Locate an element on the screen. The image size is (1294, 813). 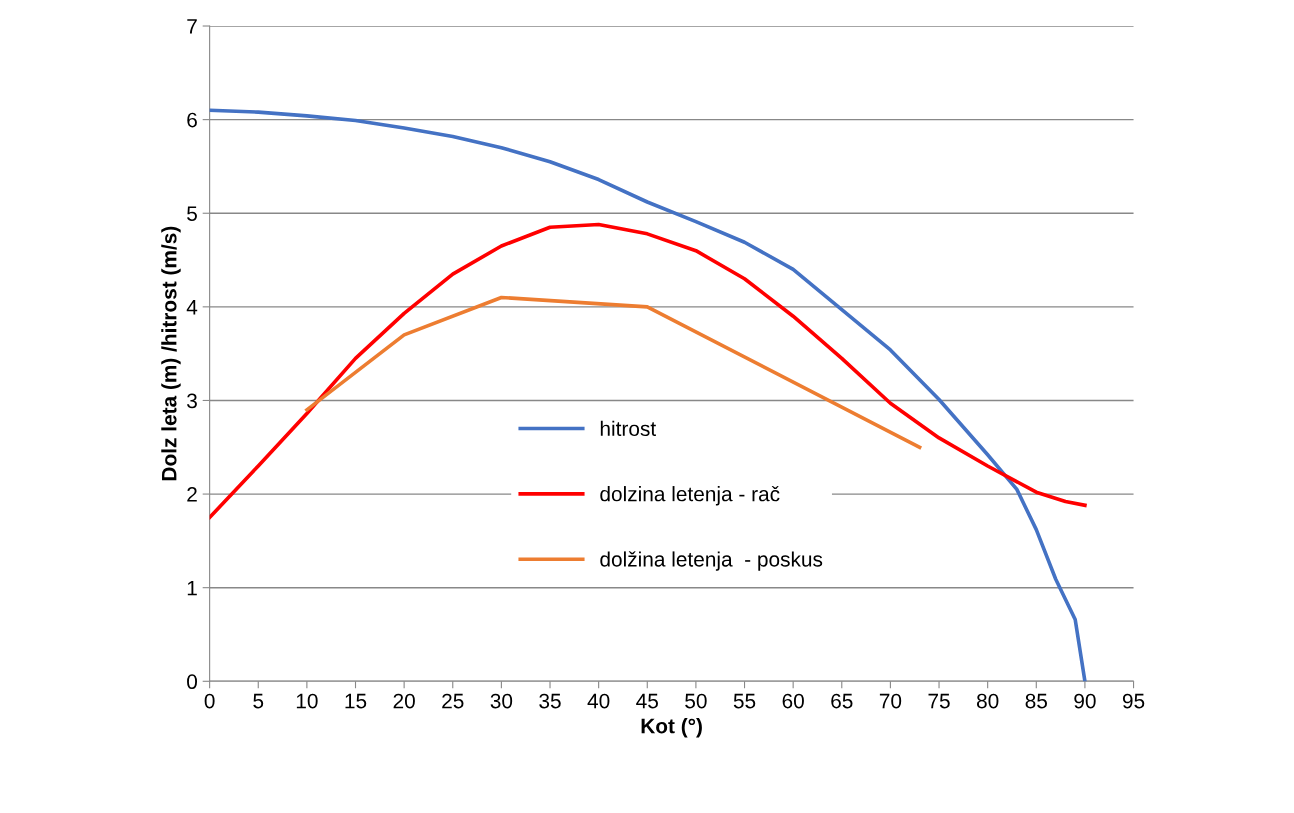
x-tick-label: 75 is located at coordinates (939, 701).